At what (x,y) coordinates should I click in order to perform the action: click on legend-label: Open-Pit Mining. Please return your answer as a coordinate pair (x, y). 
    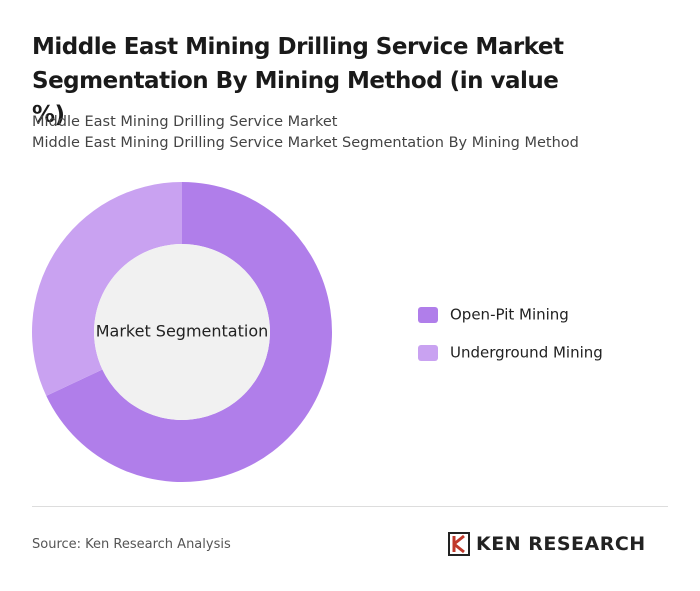
    Looking at the image, I should click on (509, 315).